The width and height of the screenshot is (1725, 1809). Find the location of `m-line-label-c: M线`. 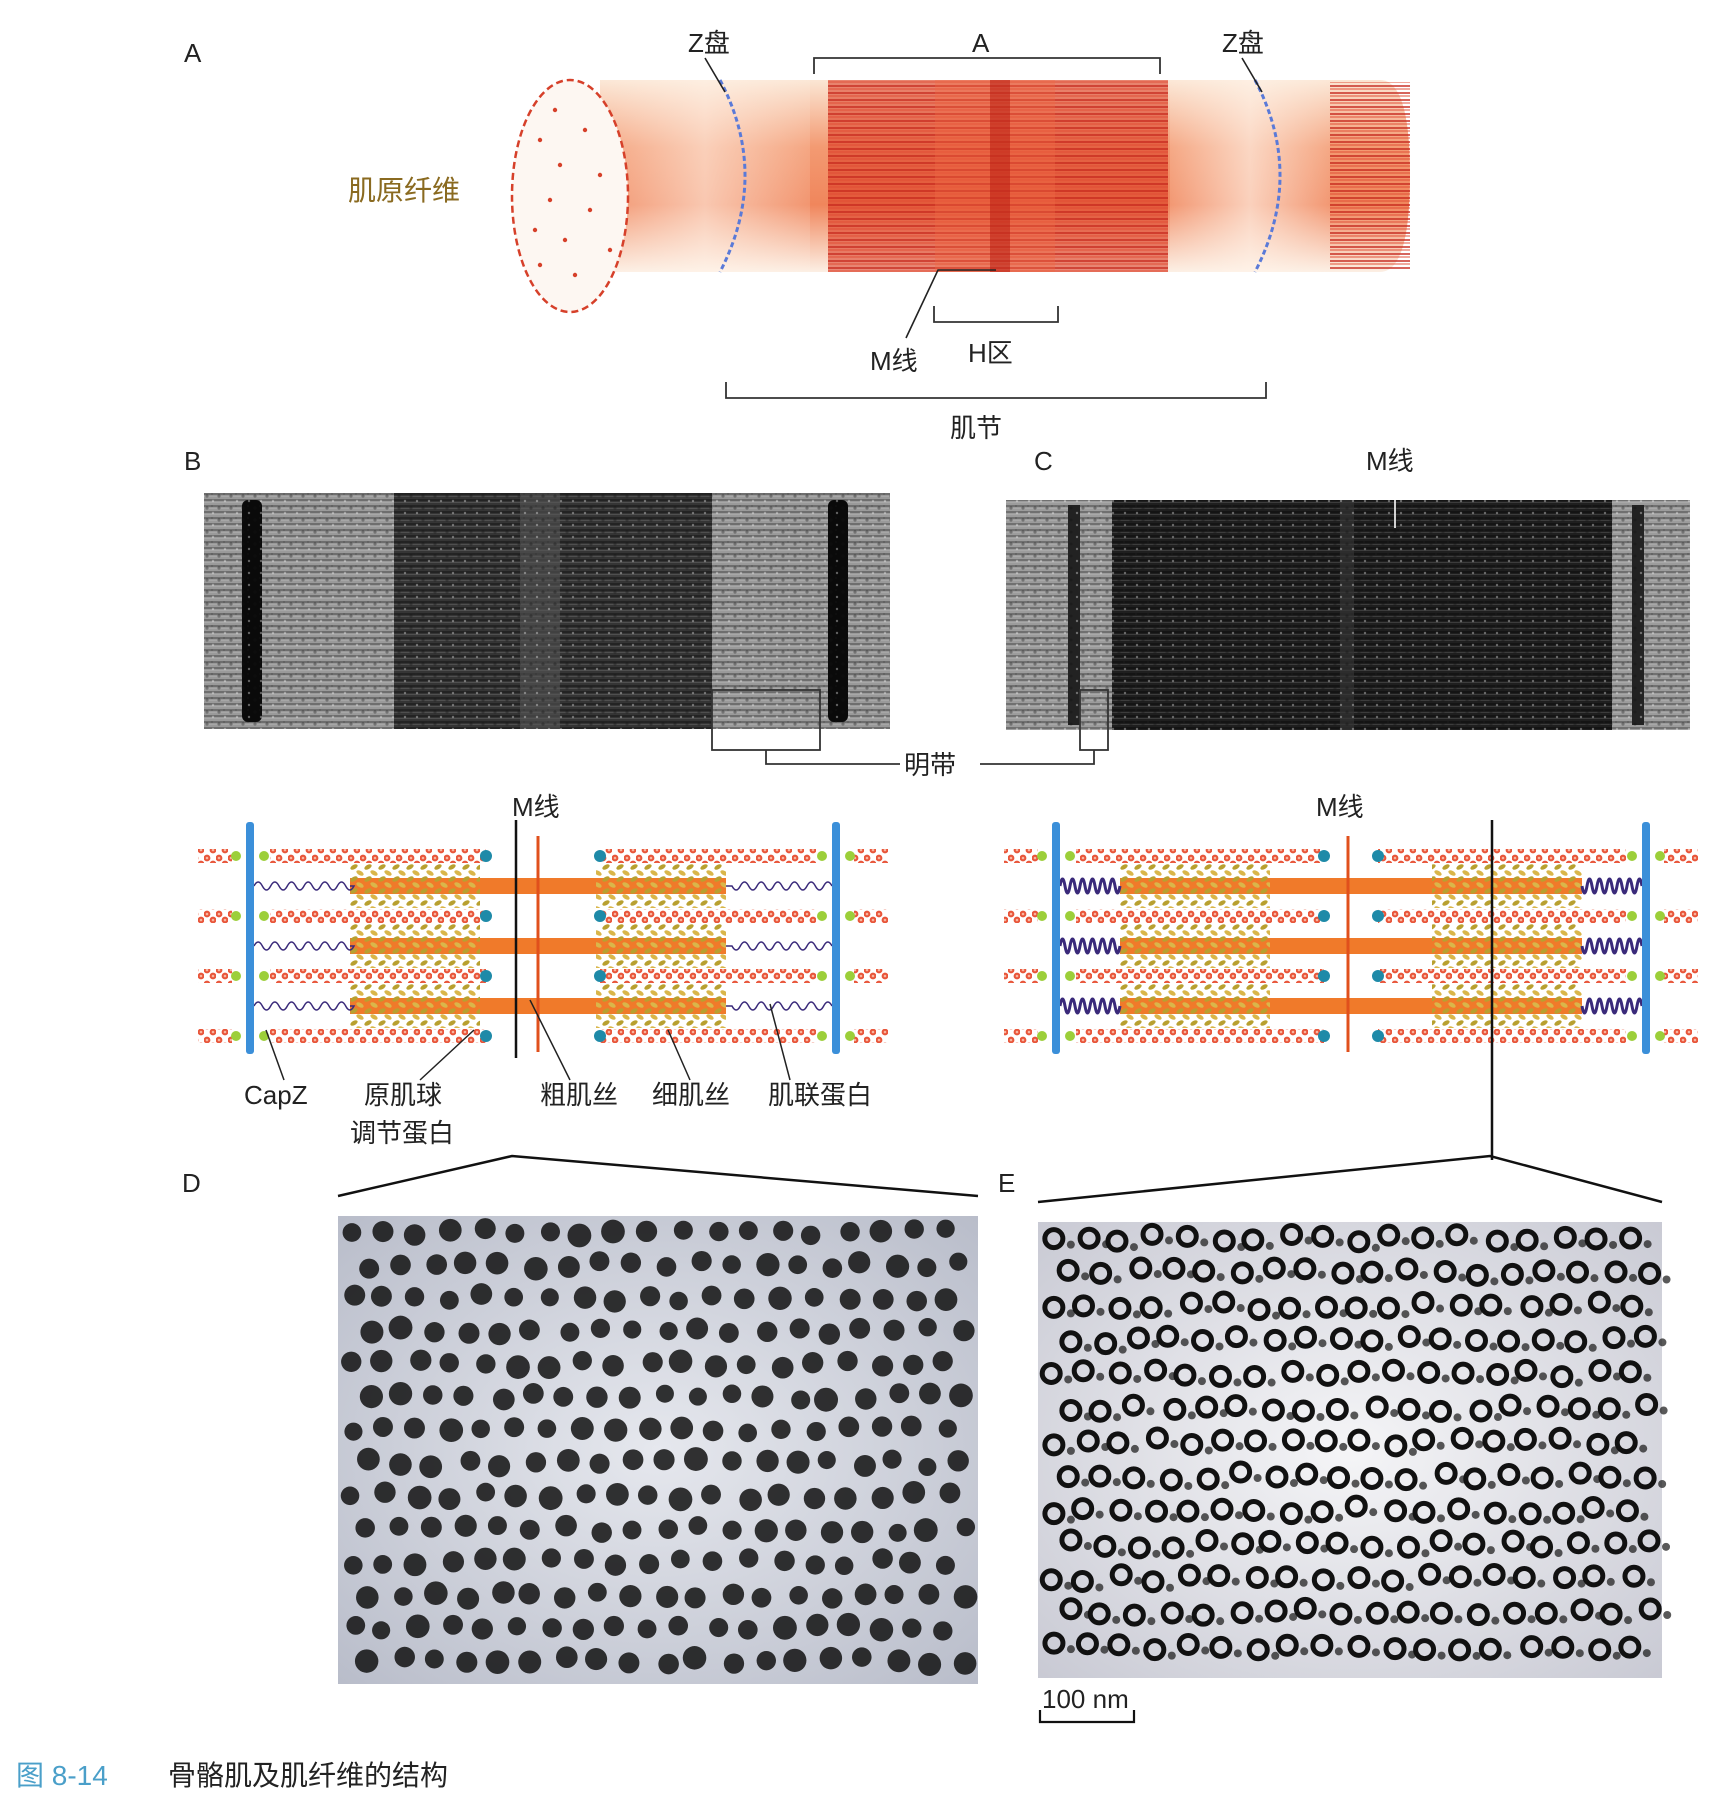

m-line-label-c: M线 is located at coordinates (1390, 461).